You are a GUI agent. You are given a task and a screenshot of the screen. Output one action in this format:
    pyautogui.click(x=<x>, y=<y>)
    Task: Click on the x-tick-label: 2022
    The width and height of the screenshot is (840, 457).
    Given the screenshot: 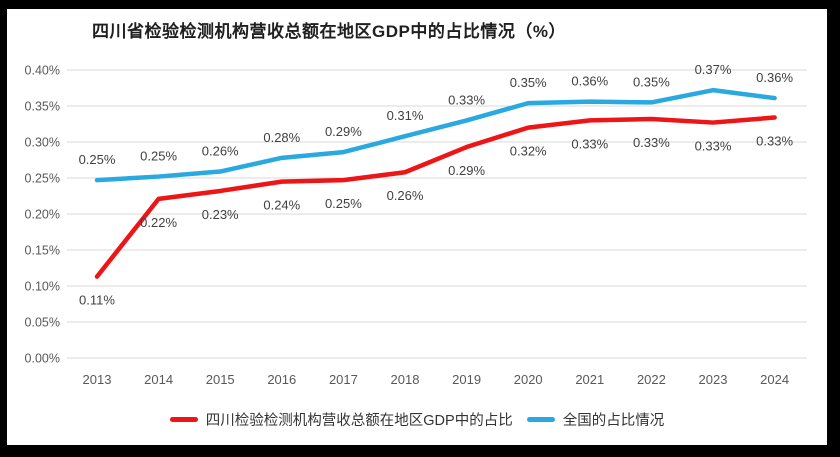 What is the action you would take?
    pyautogui.click(x=651, y=379)
    